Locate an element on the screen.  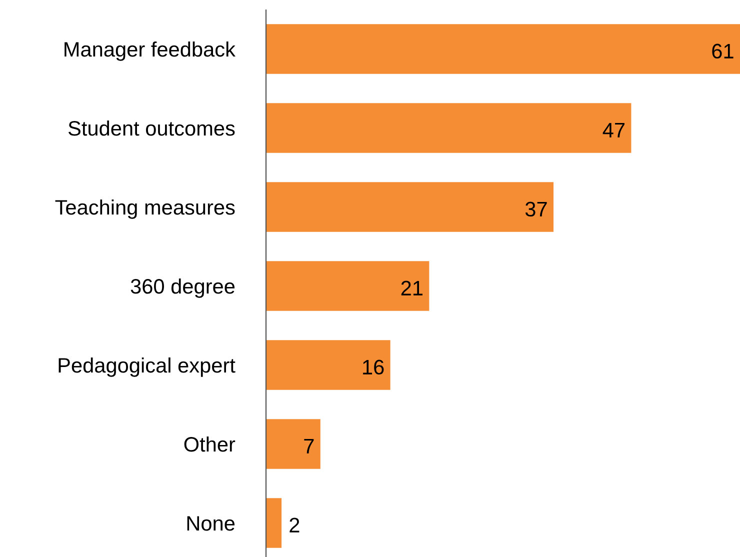
y-tick-label: Other is located at coordinates (210, 444).